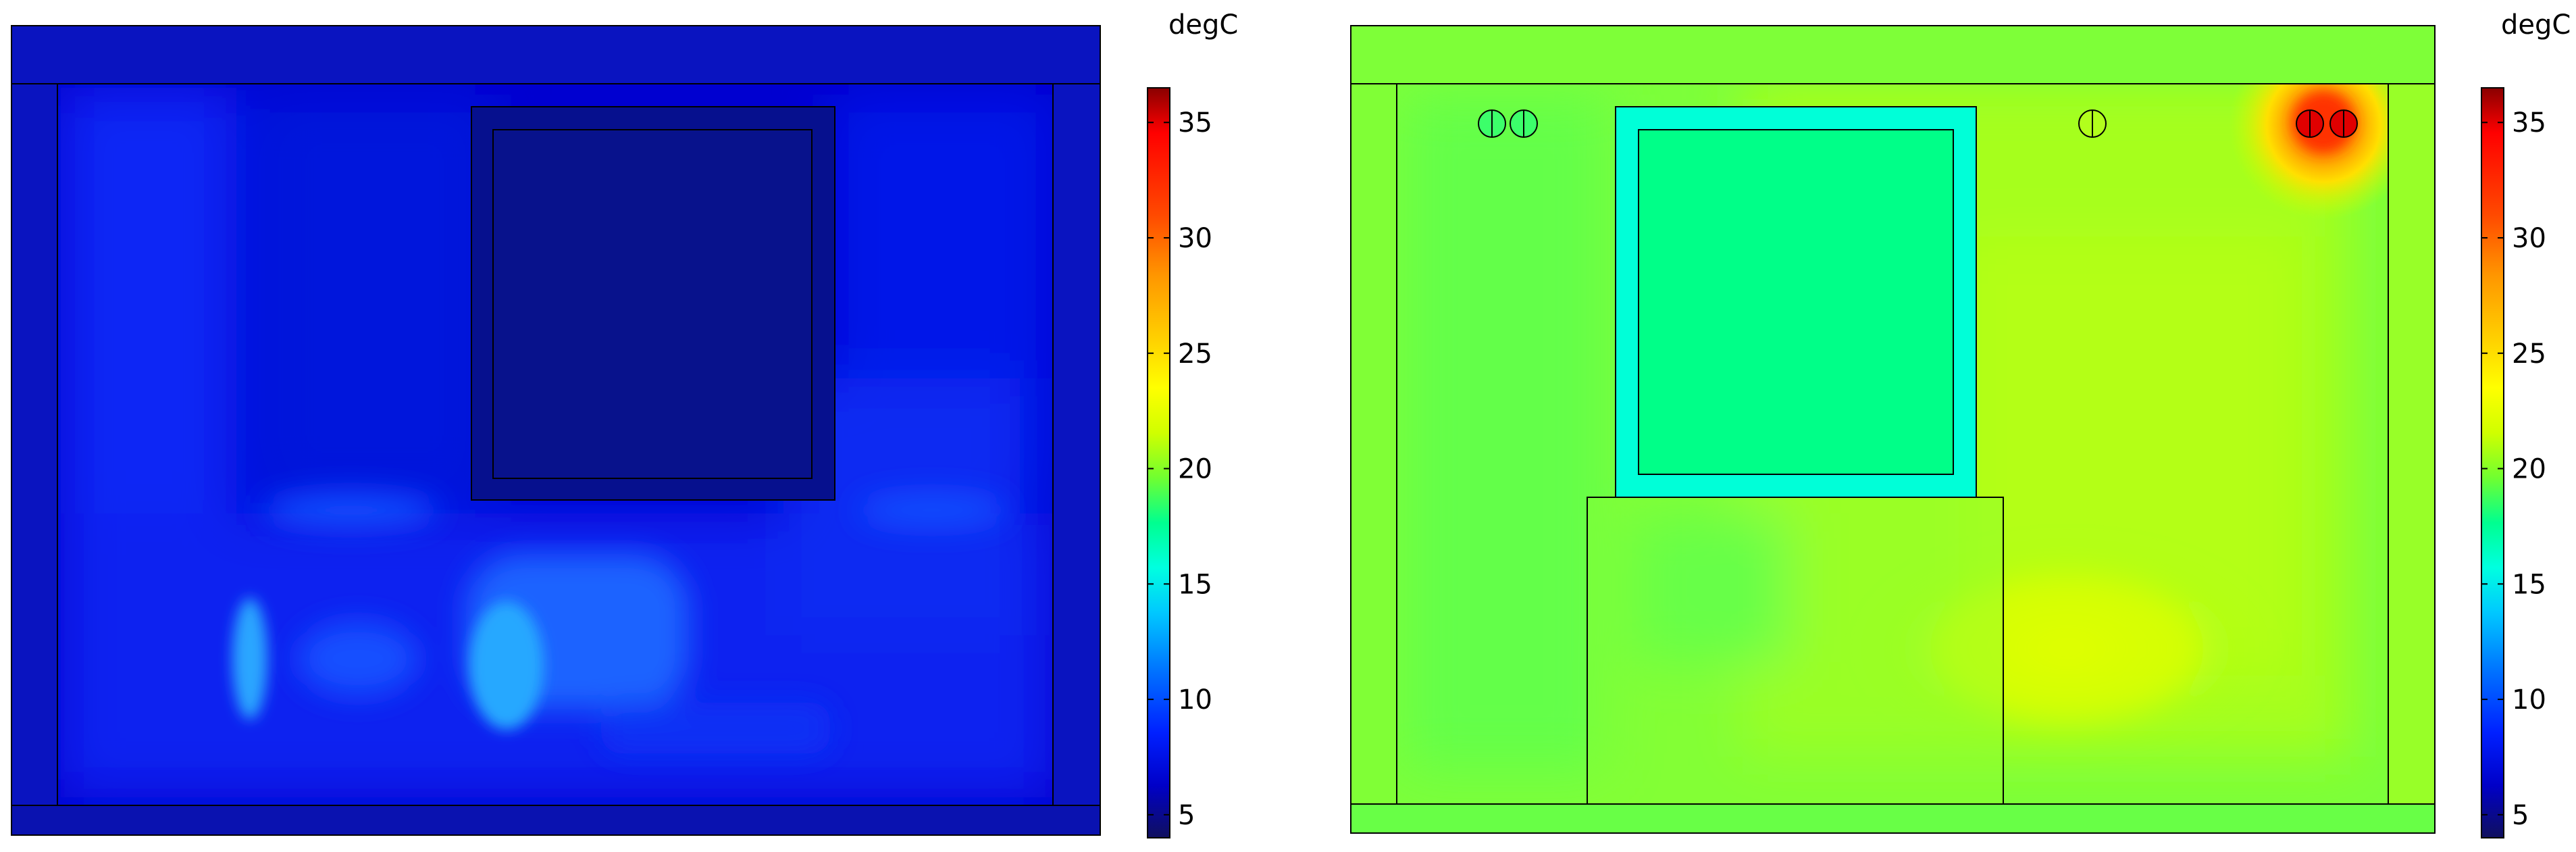  What do you see at coordinates (1918, 124) in the screenshot?
I see `sensor-markers` at bounding box center [1918, 124].